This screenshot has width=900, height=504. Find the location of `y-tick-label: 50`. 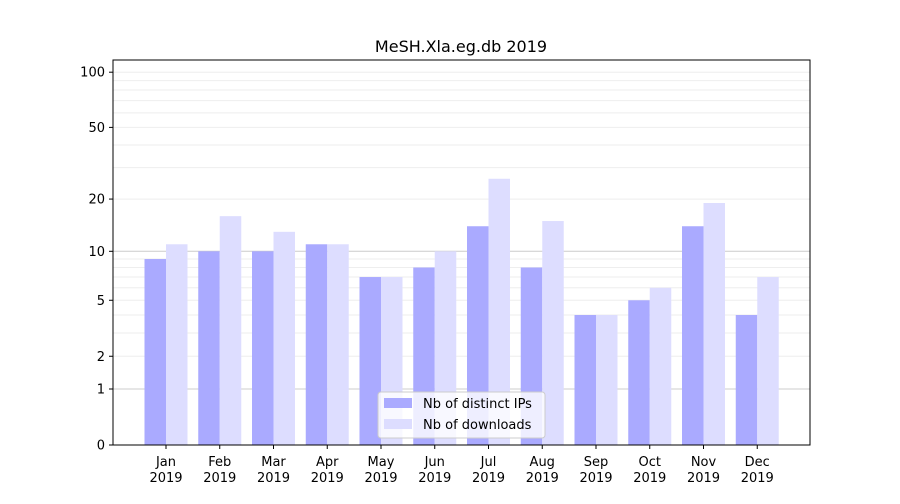

y-tick-label: 50 is located at coordinates (96, 128).